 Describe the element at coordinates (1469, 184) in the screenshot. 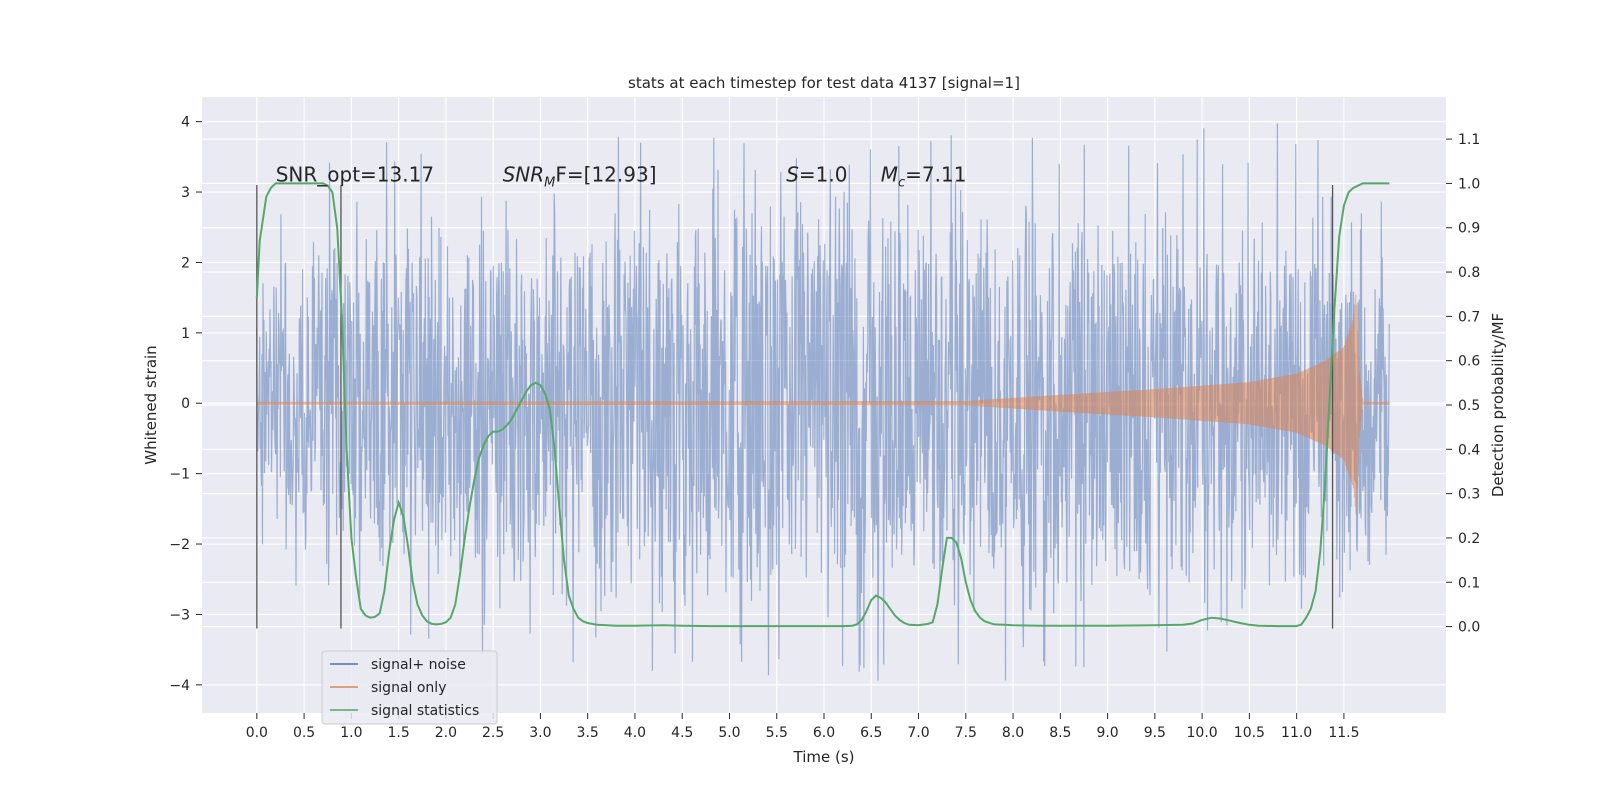

I see `right-y-tick-label: 1.0` at that location.